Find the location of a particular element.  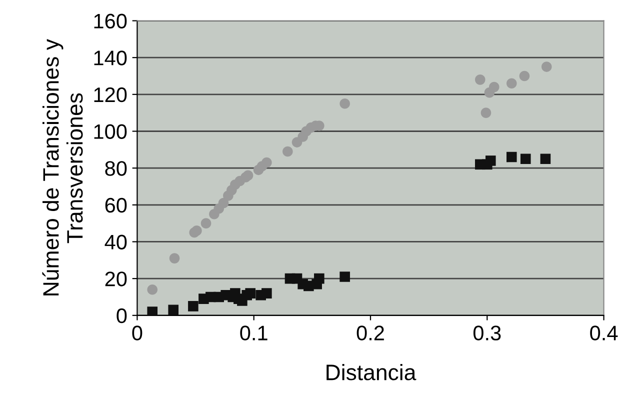

y-tick-label: 20 is located at coordinates (116, 279).